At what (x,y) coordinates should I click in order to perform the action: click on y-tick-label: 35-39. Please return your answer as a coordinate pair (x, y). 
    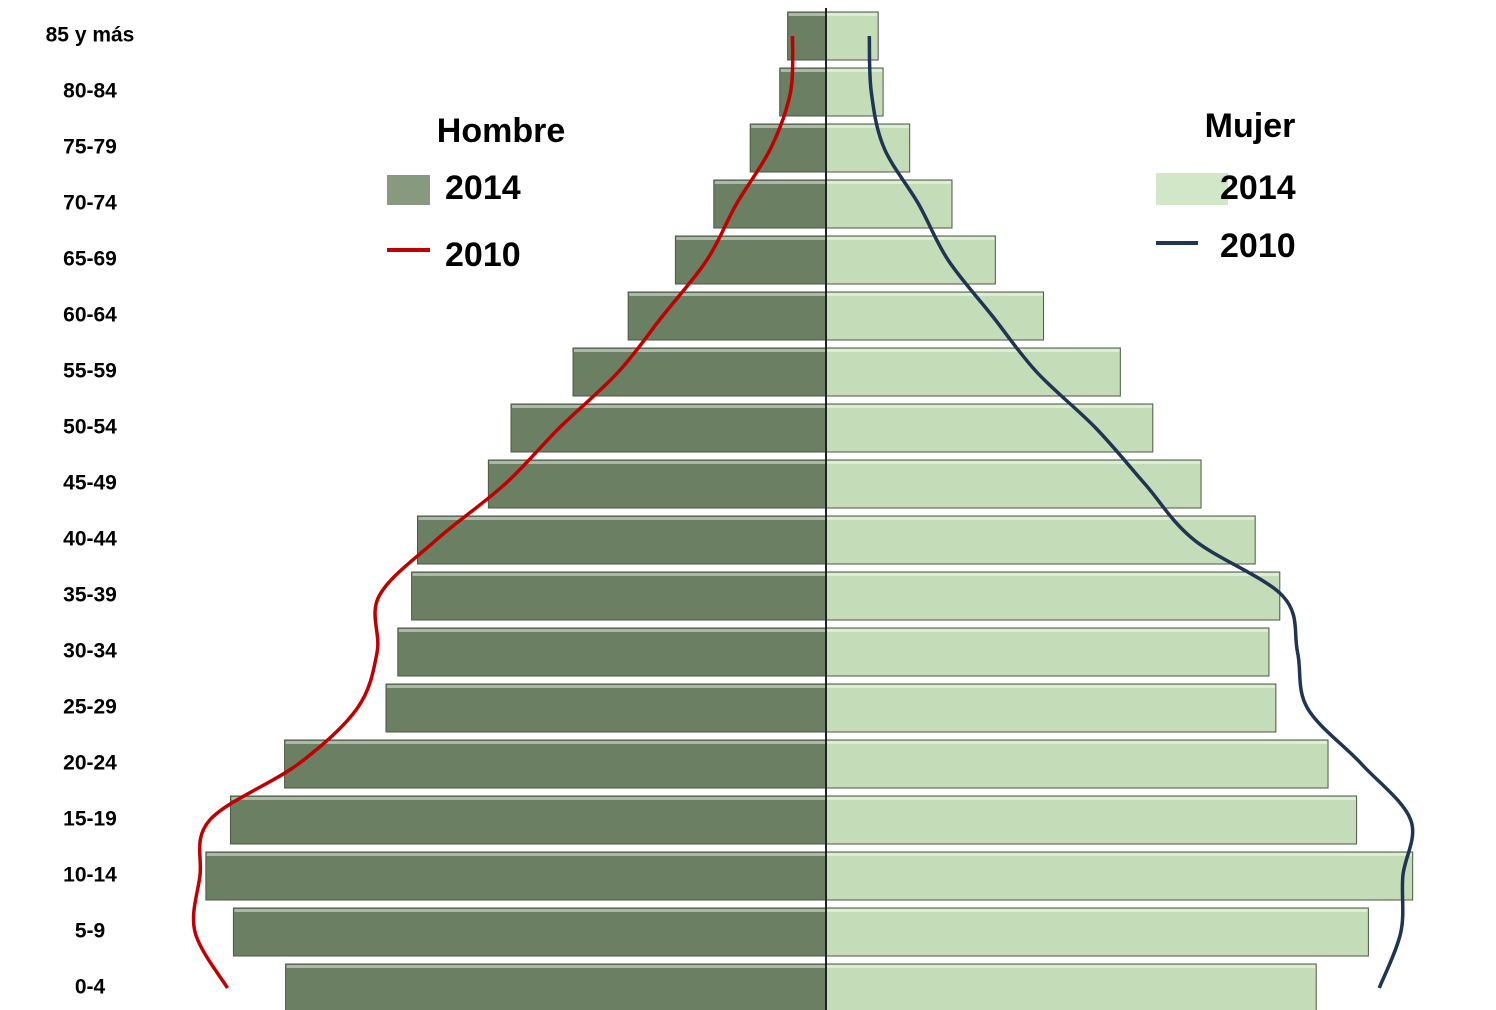
    Looking at the image, I should click on (90, 595).